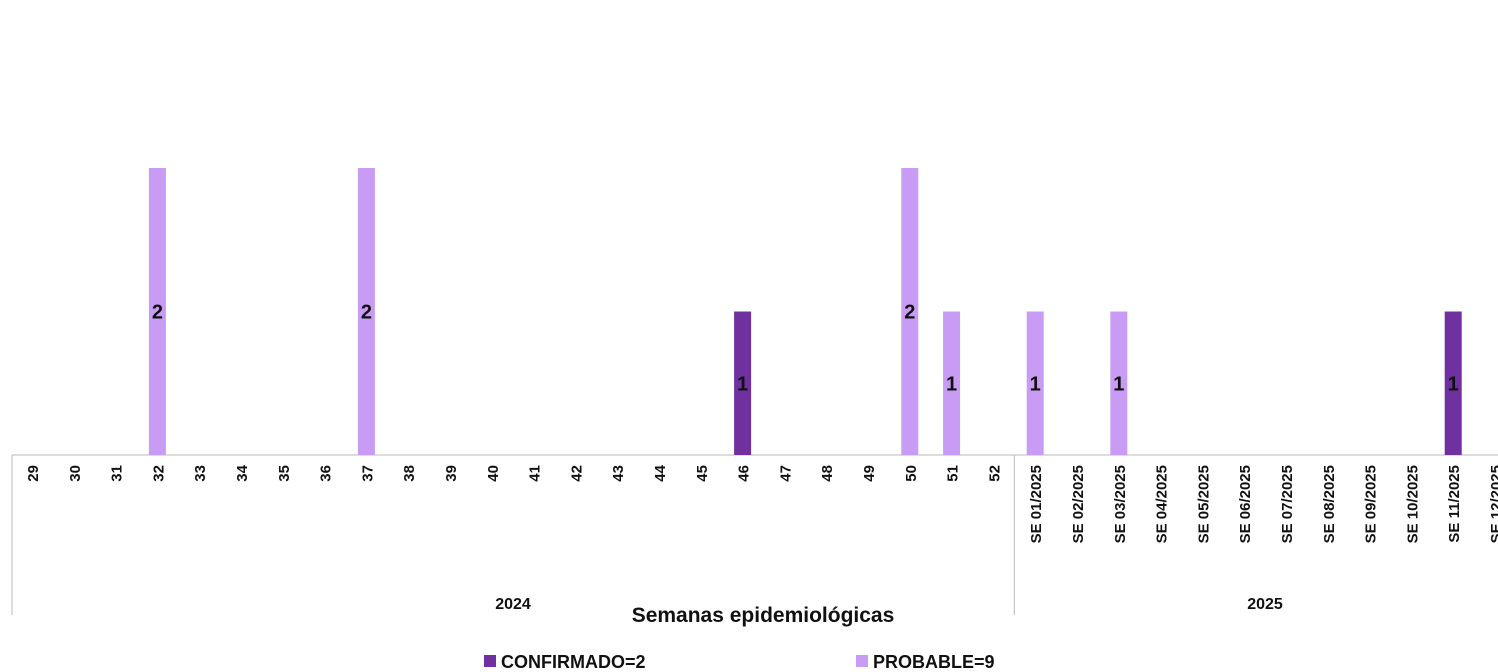 The image size is (1498, 672). I want to click on group-label: 2024, so click(513, 604).